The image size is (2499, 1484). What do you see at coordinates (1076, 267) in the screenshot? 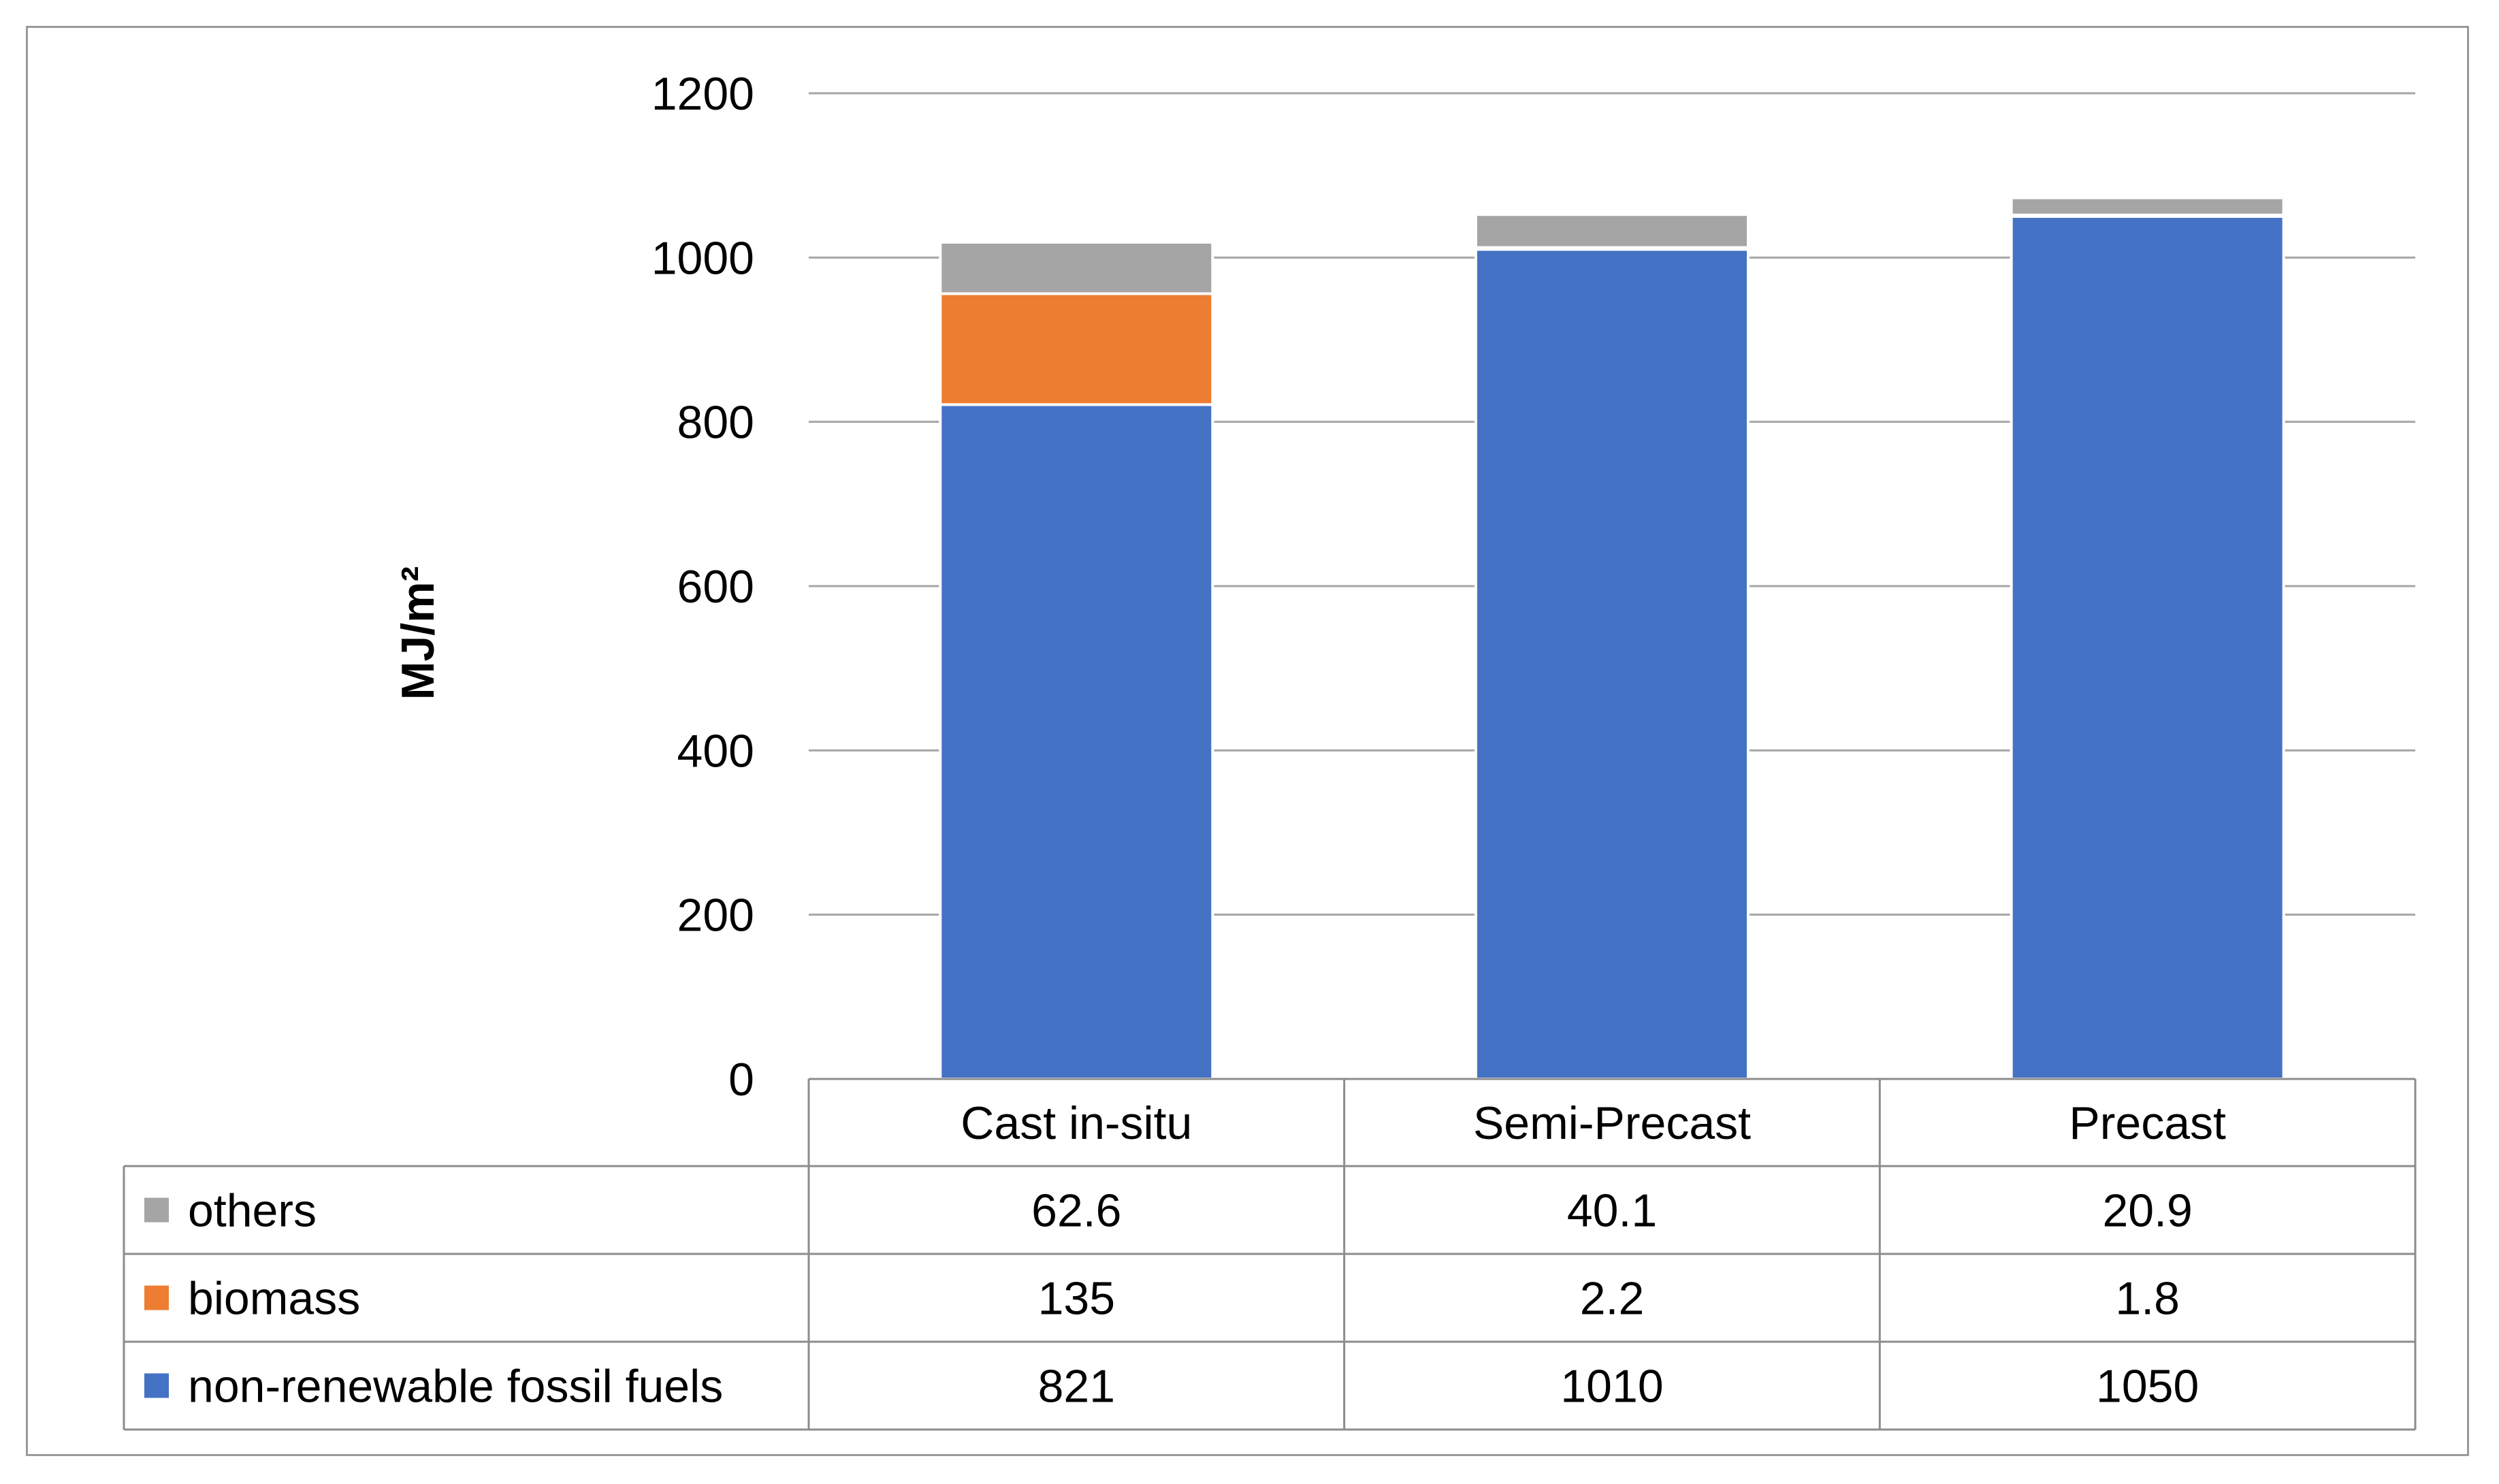
I see `bar-others-cast-in-situ` at bounding box center [1076, 267].